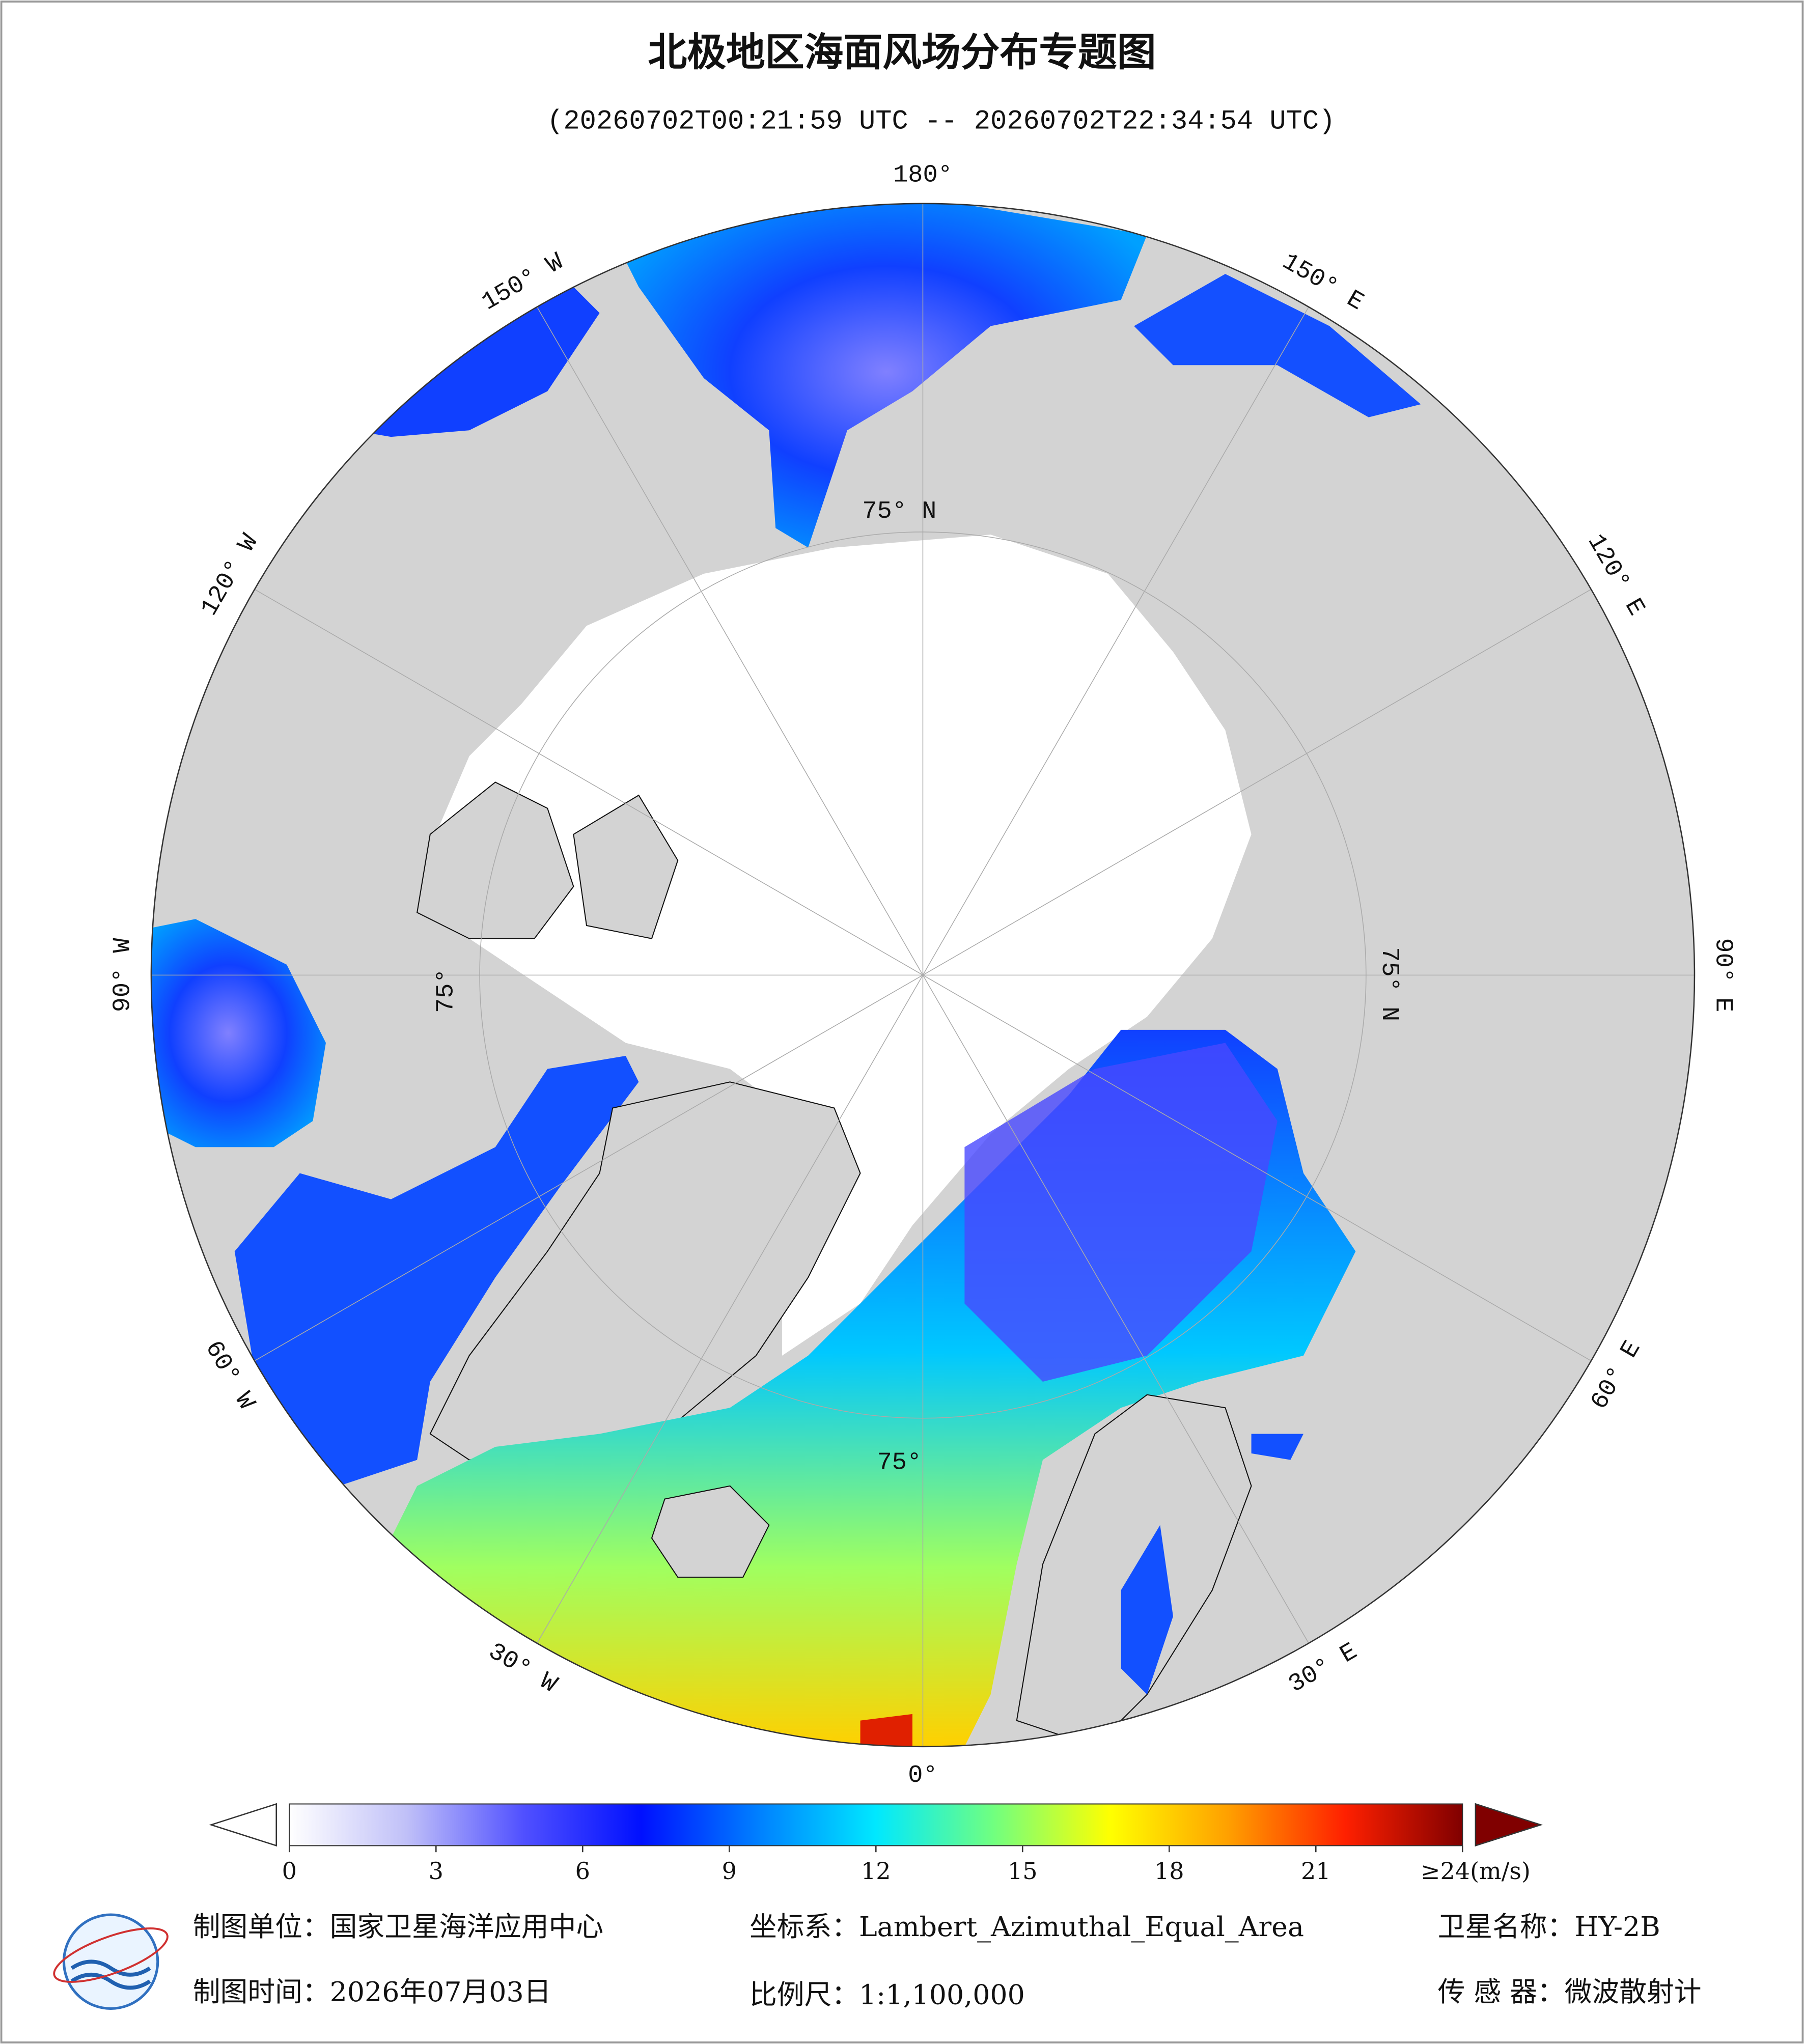  Describe the element at coordinates (243, 1825) in the screenshot. I see `colorbar-under-arrow` at that location.